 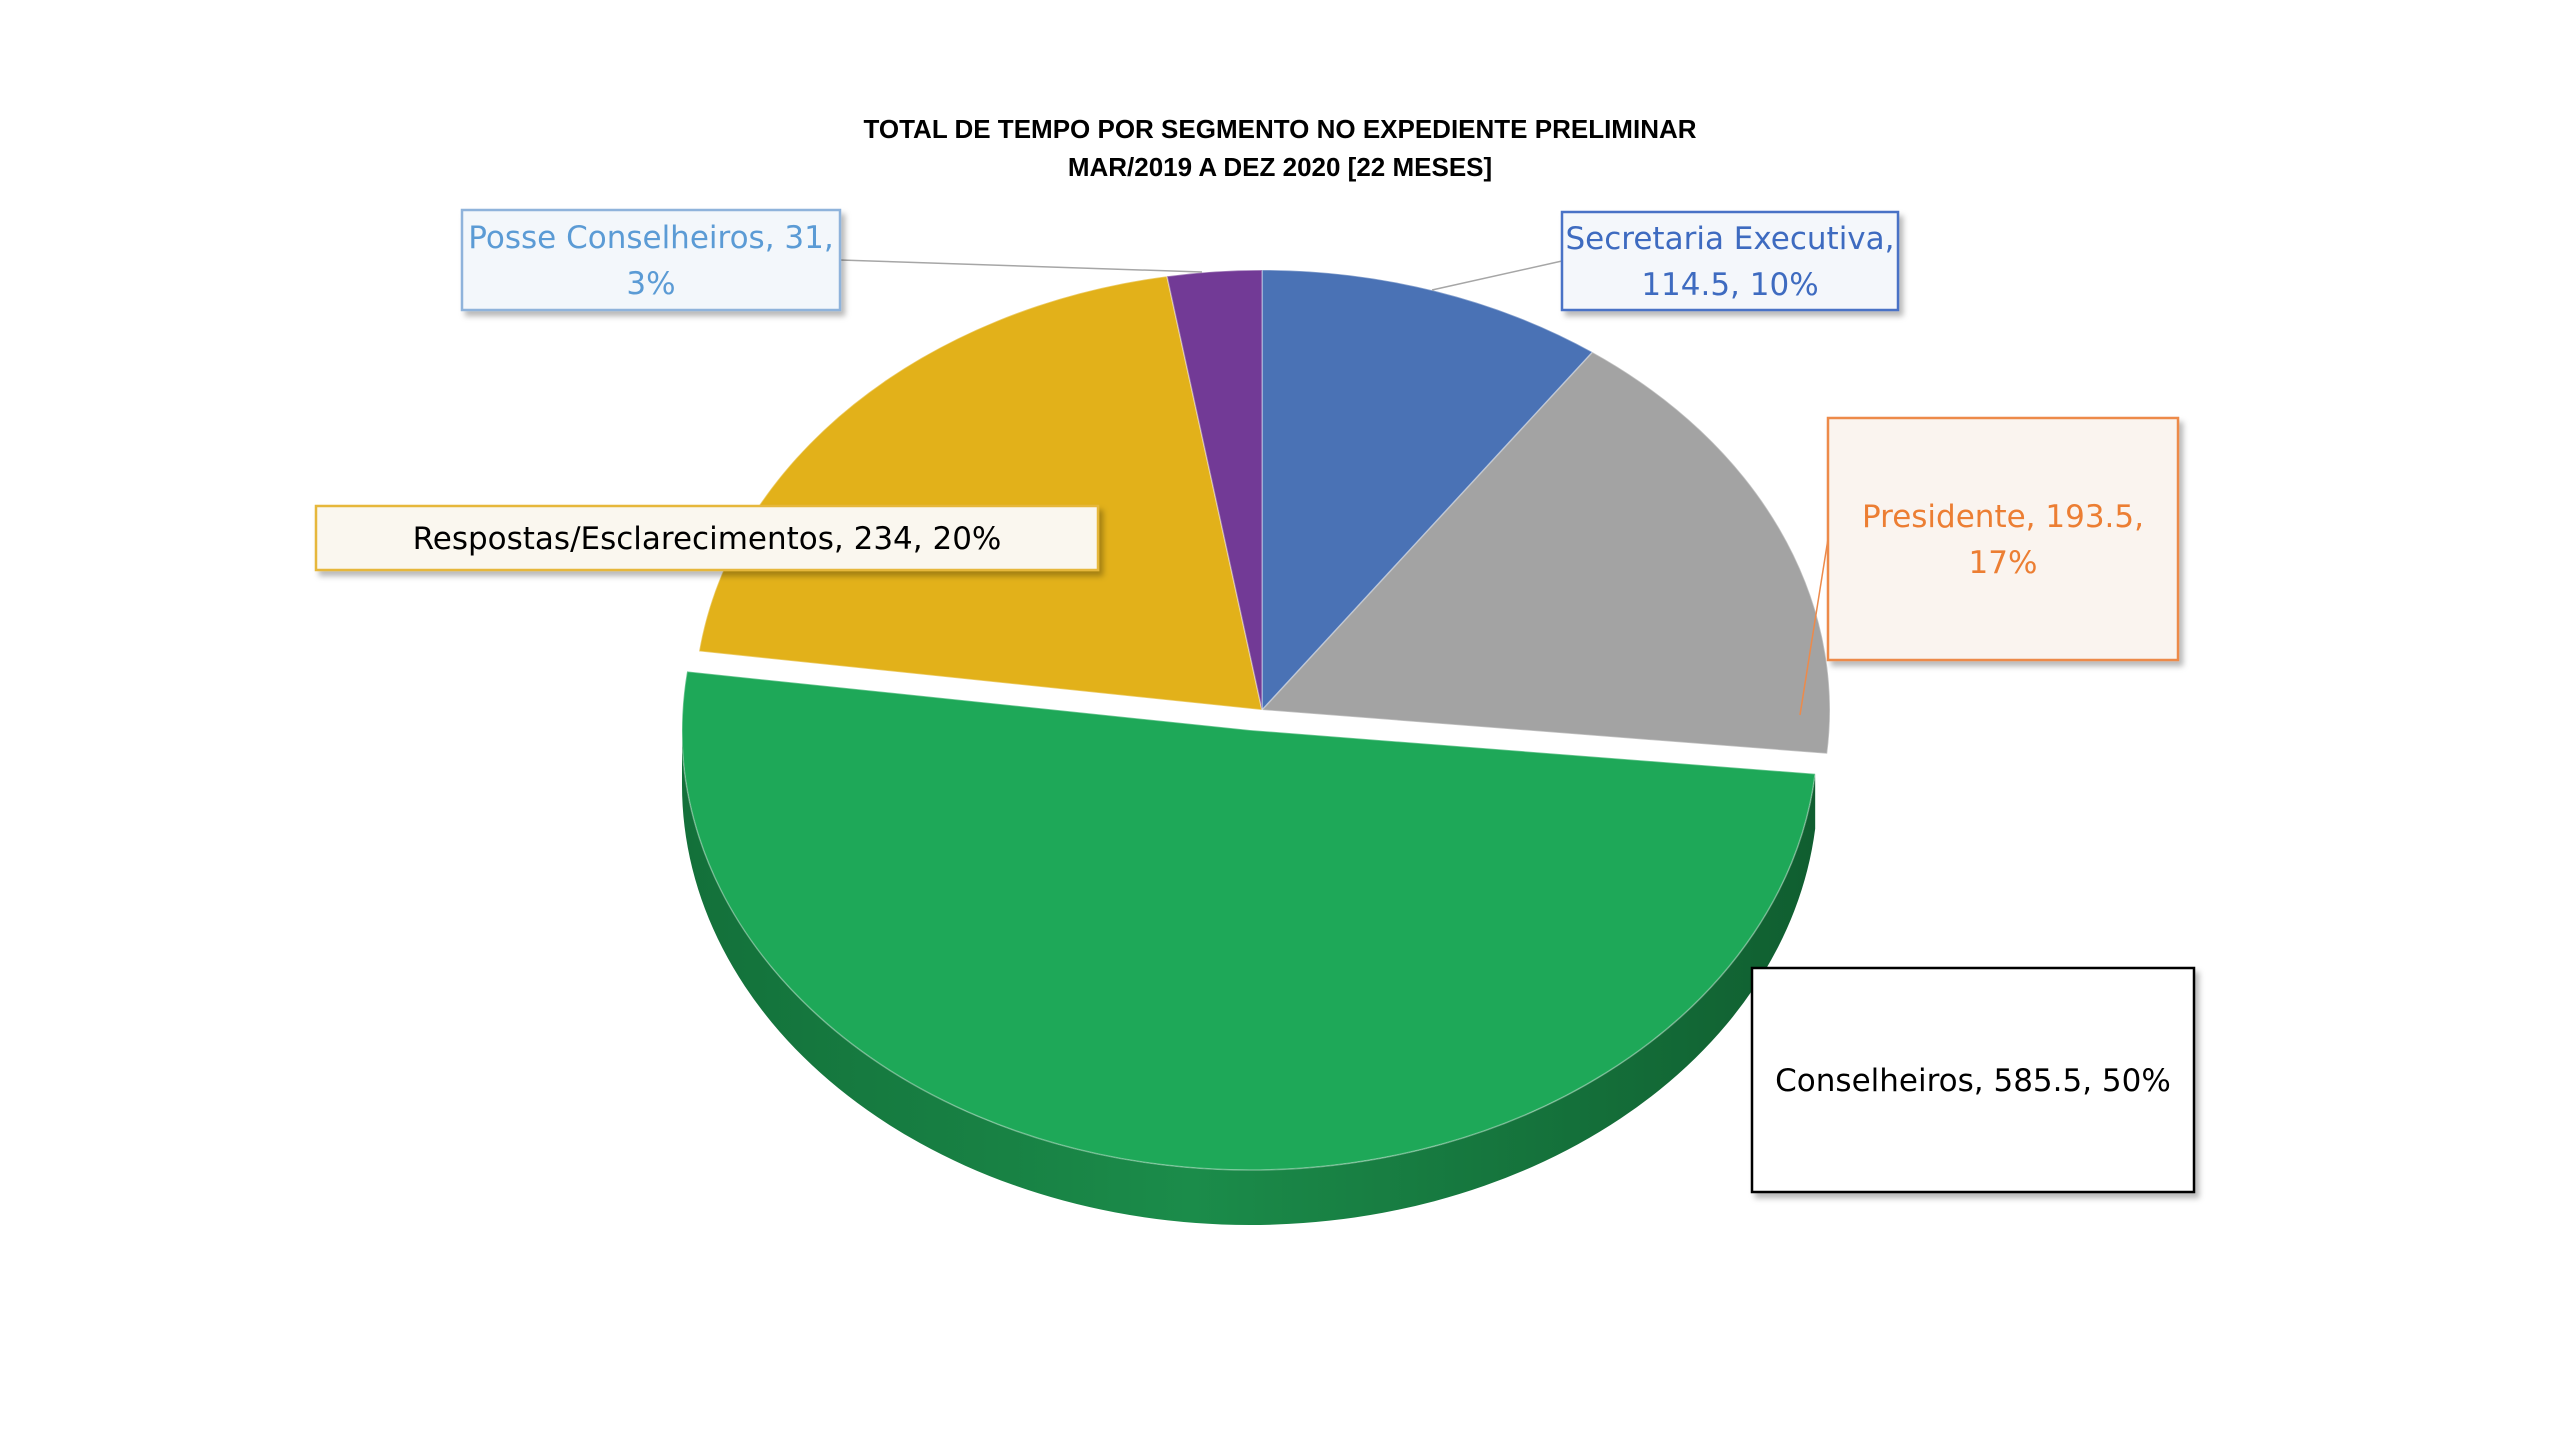 What do you see at coordinates (650, 284) in the screenshot?
I see `data-label-posse-conselheiros-line-2: 3%` at bounding box center [650, 284].